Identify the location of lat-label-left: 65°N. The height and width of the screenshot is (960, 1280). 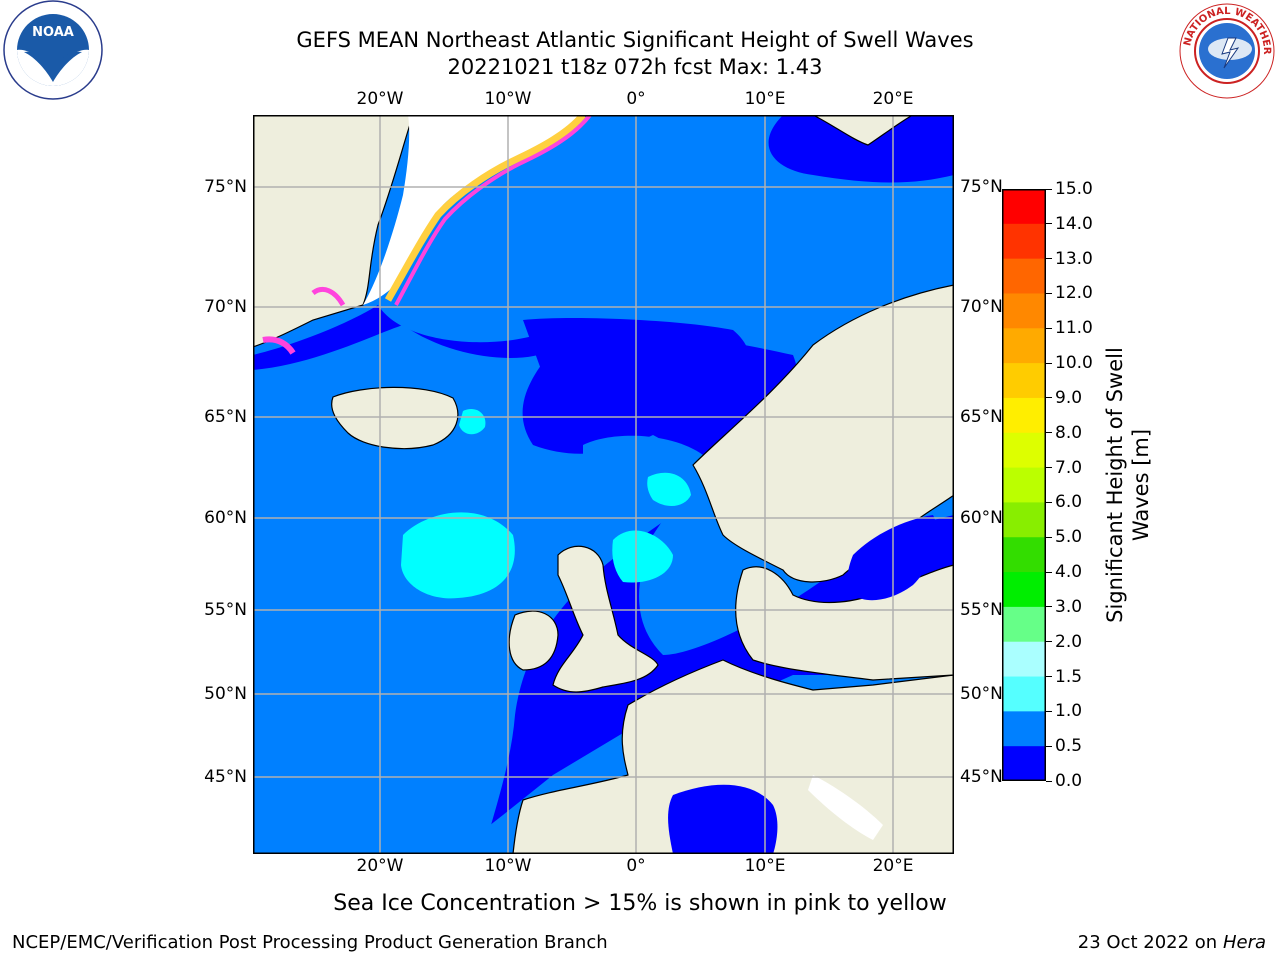
(225, 417).